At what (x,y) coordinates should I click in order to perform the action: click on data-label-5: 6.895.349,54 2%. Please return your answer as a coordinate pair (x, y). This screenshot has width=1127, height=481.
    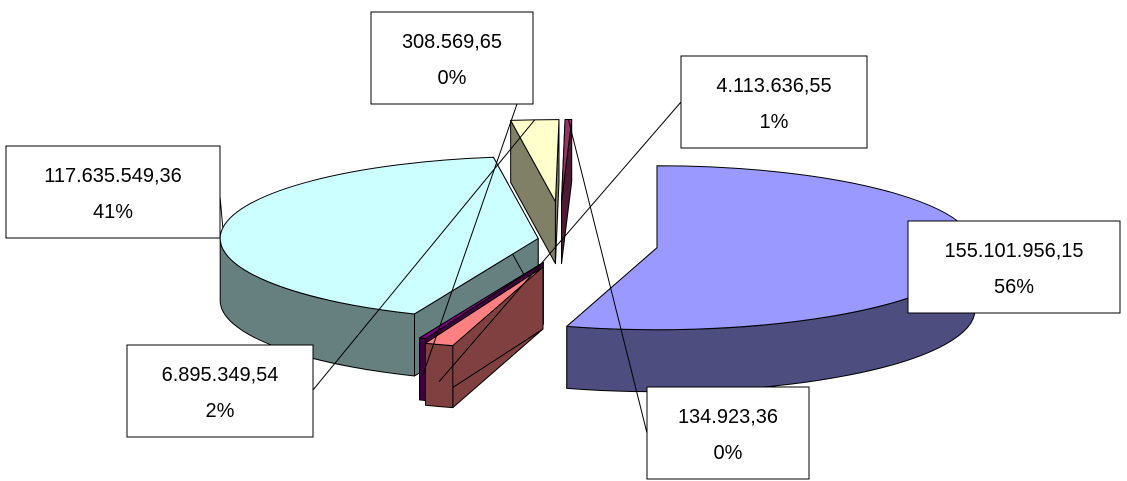
    Looking at the image, I should click on (220, 391).